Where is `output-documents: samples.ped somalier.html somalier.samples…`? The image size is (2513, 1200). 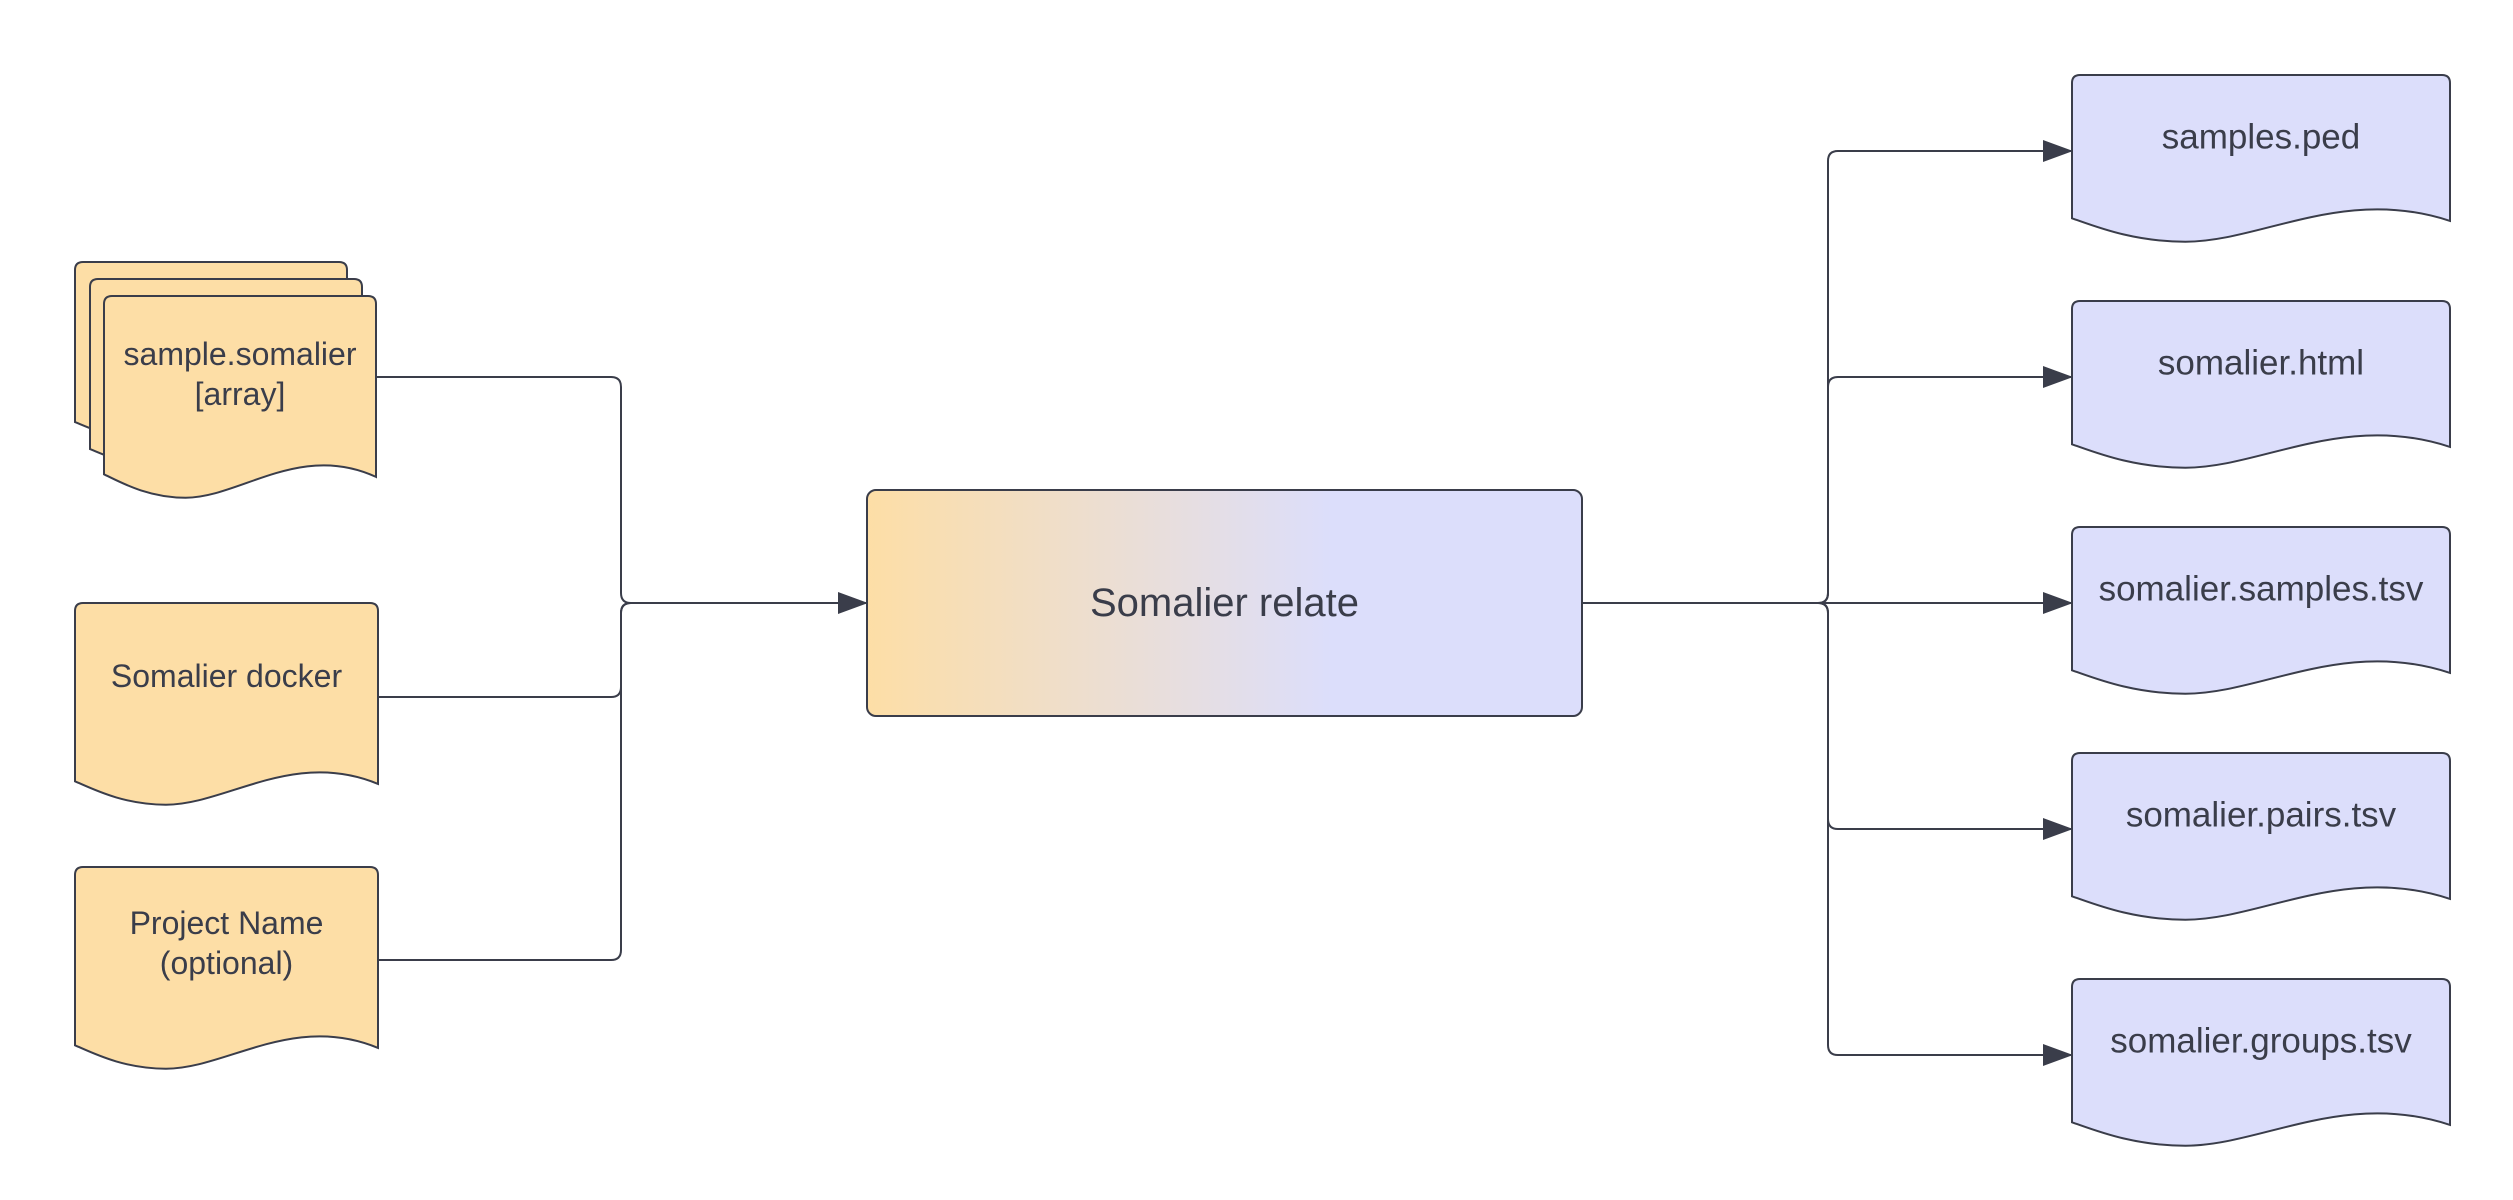
output-documents: samples.ped somalier.html somalier.samples… is located at coordinates (2261, 610).